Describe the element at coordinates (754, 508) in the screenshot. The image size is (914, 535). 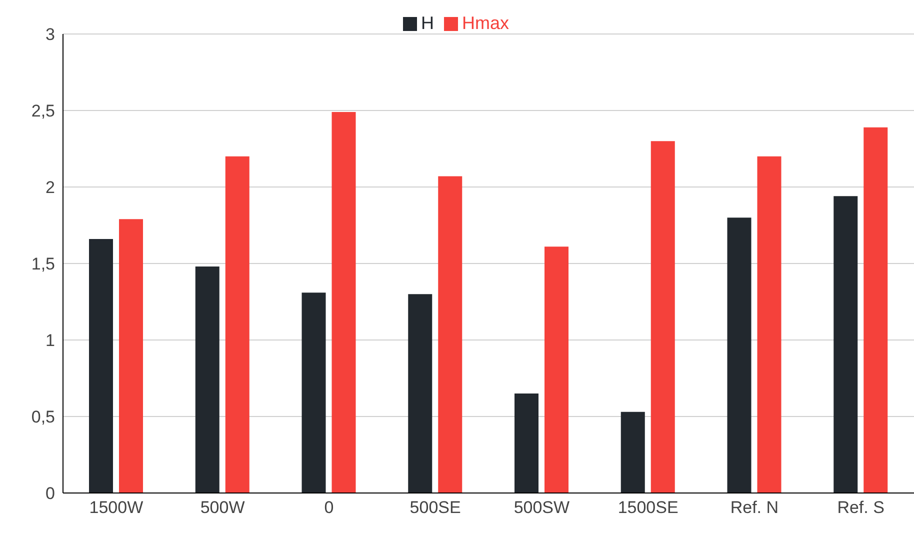
I see `x-tick-label: Ref. N` at that location.